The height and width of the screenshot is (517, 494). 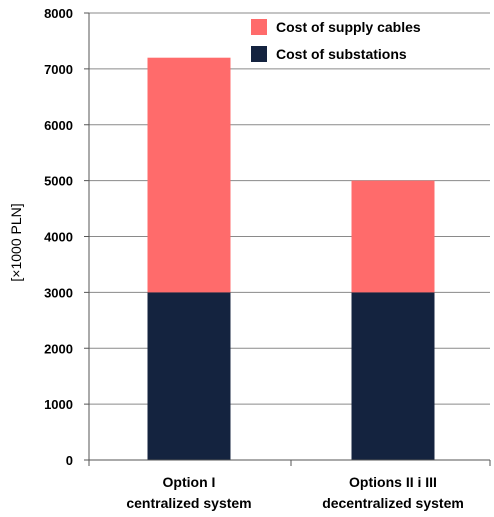 What do you see at coordinates (393, 482) in the screenshot?
I see `x-category-label: Options II i III` at bounding box center [393, 482].